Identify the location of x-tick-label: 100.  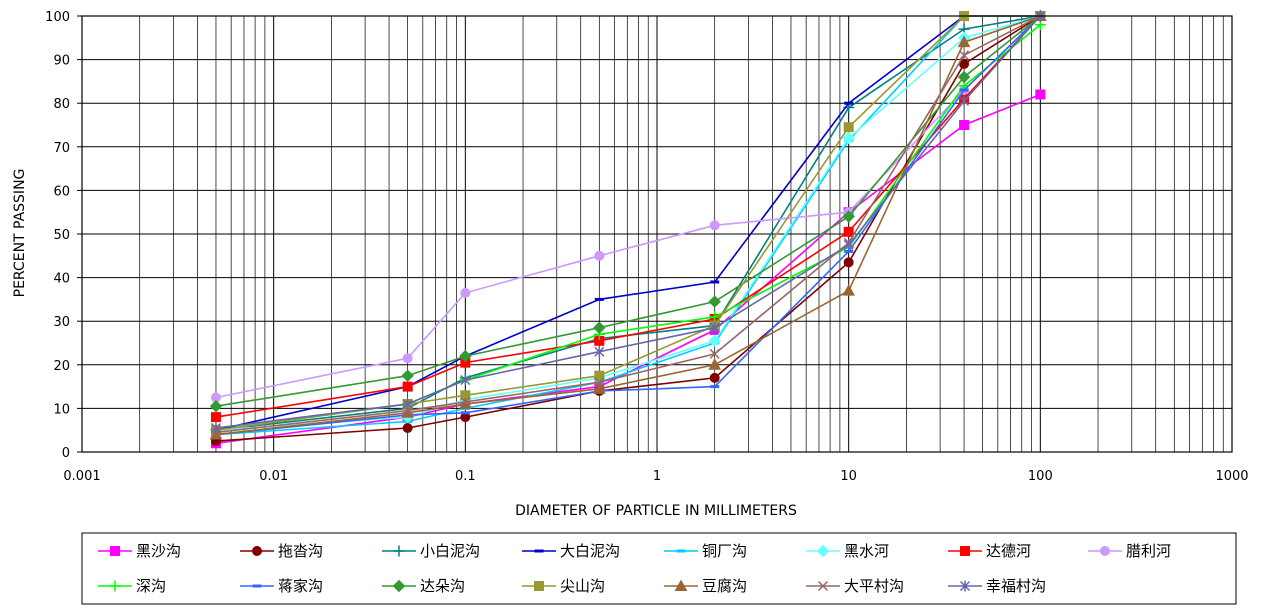
(1040, 476).